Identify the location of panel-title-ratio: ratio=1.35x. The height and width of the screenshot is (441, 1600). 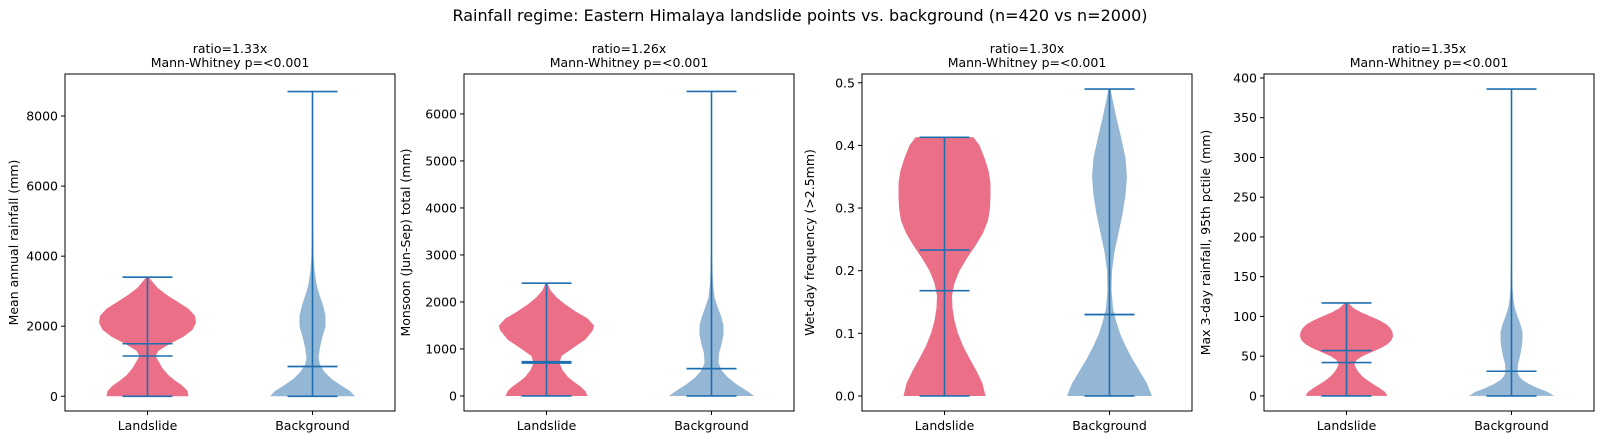
(1429, 48).